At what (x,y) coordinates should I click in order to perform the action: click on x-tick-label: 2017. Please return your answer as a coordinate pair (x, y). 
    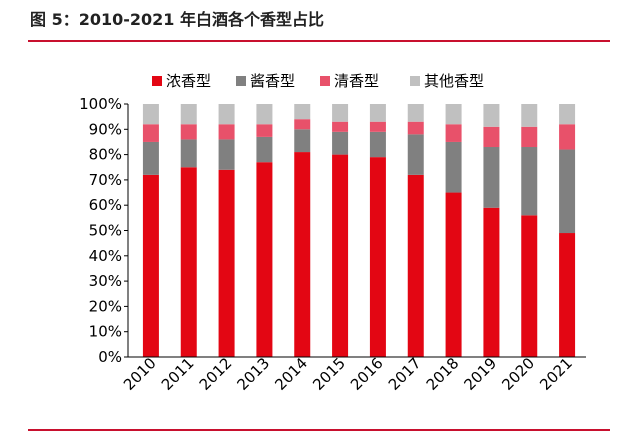
    Looking at the image, I should click on (405, 374).